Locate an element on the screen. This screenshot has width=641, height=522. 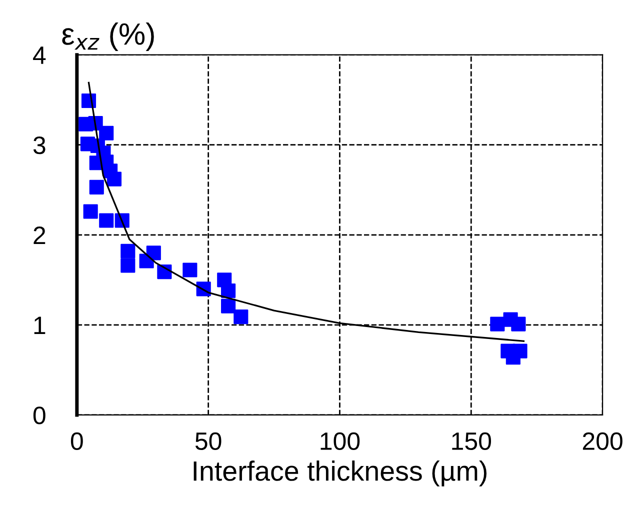
x-tick-label: 0 is located at coordinates (76, 441).